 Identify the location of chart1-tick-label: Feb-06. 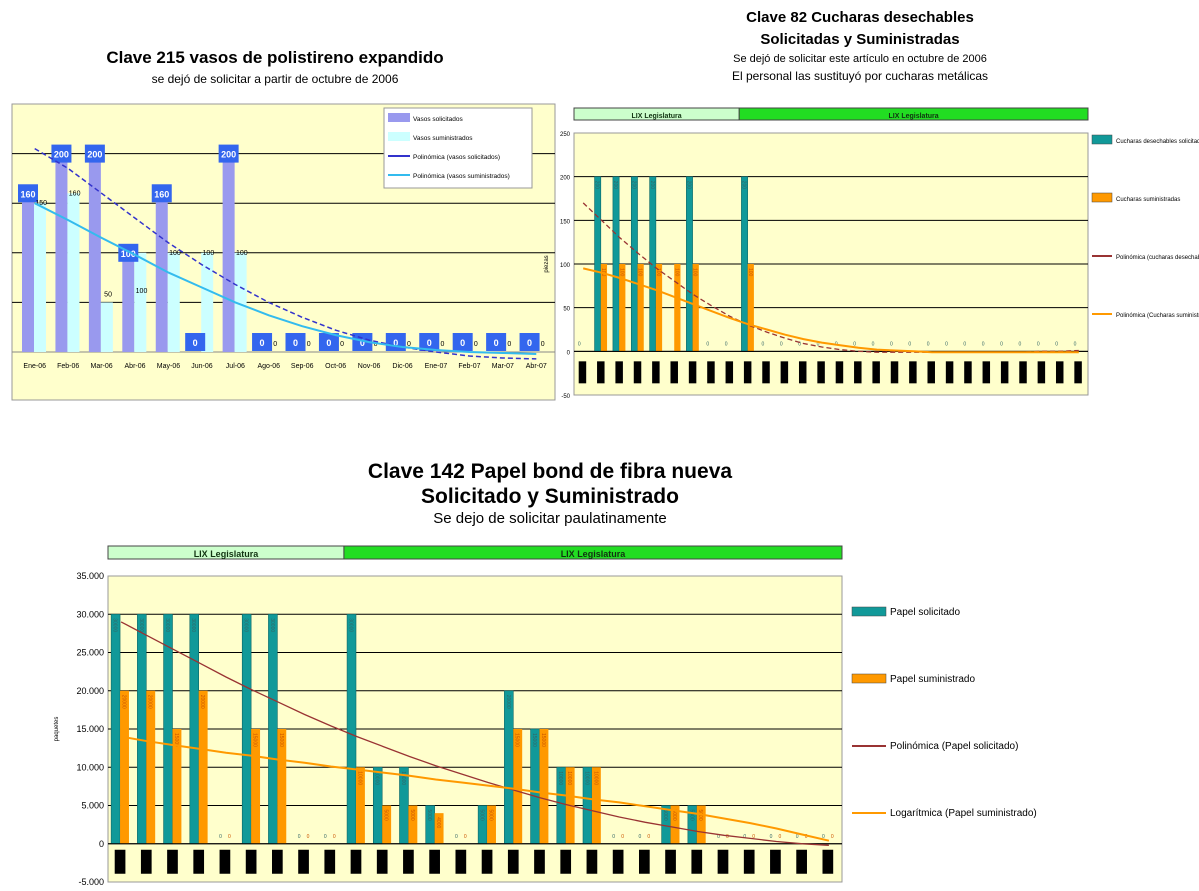
(68, 366).